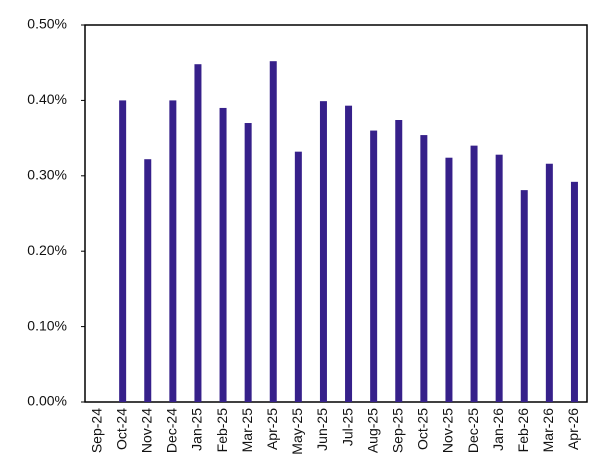 The height and width of the screenshot is (473, 590). What do you see at coordinates (96, 430) in the screenshot?
I see `x-tick-label: Sep-24` at bounding box center [96, 430].